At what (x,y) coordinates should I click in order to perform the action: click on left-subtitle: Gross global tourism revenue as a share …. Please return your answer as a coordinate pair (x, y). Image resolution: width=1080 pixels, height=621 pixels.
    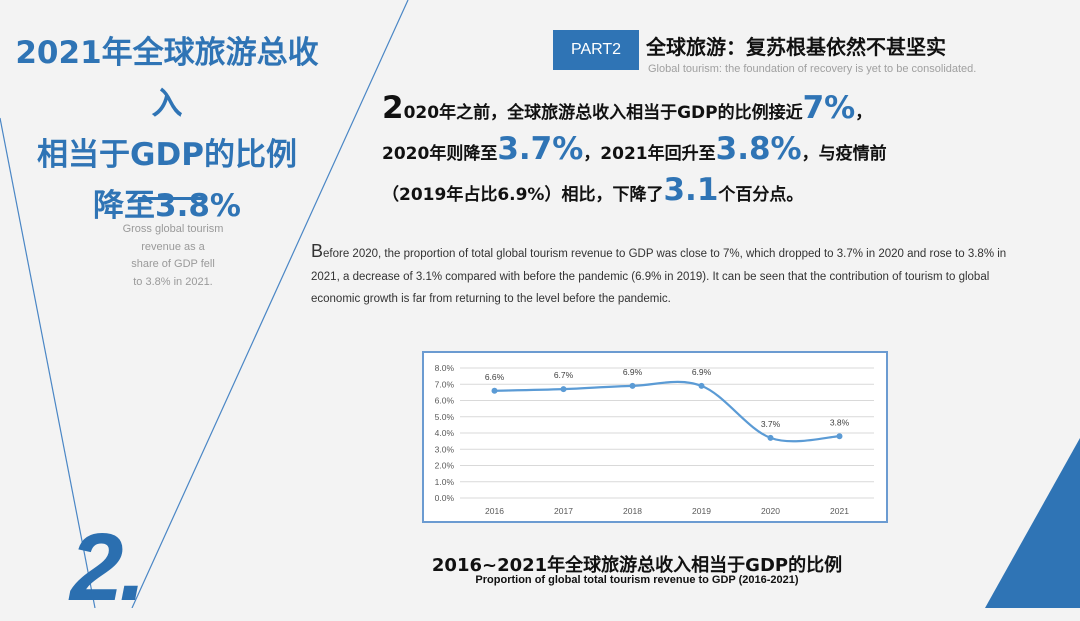
    Looking at the image, I should click on (173, 256).